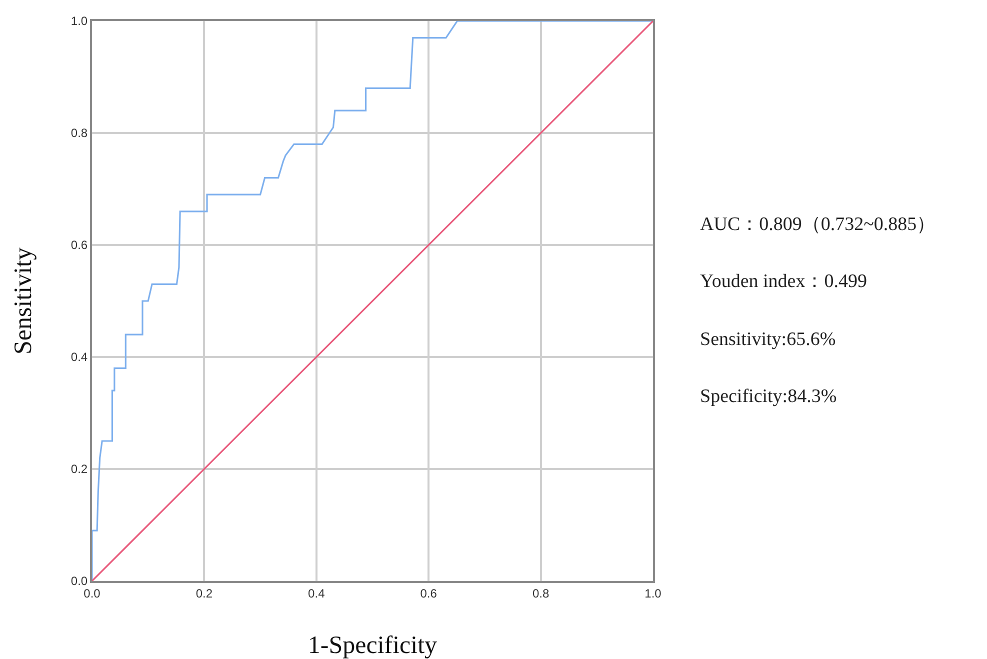 The image size is (987, 659). I want to click on x-tick-label: 1.0, so click(653, 593).